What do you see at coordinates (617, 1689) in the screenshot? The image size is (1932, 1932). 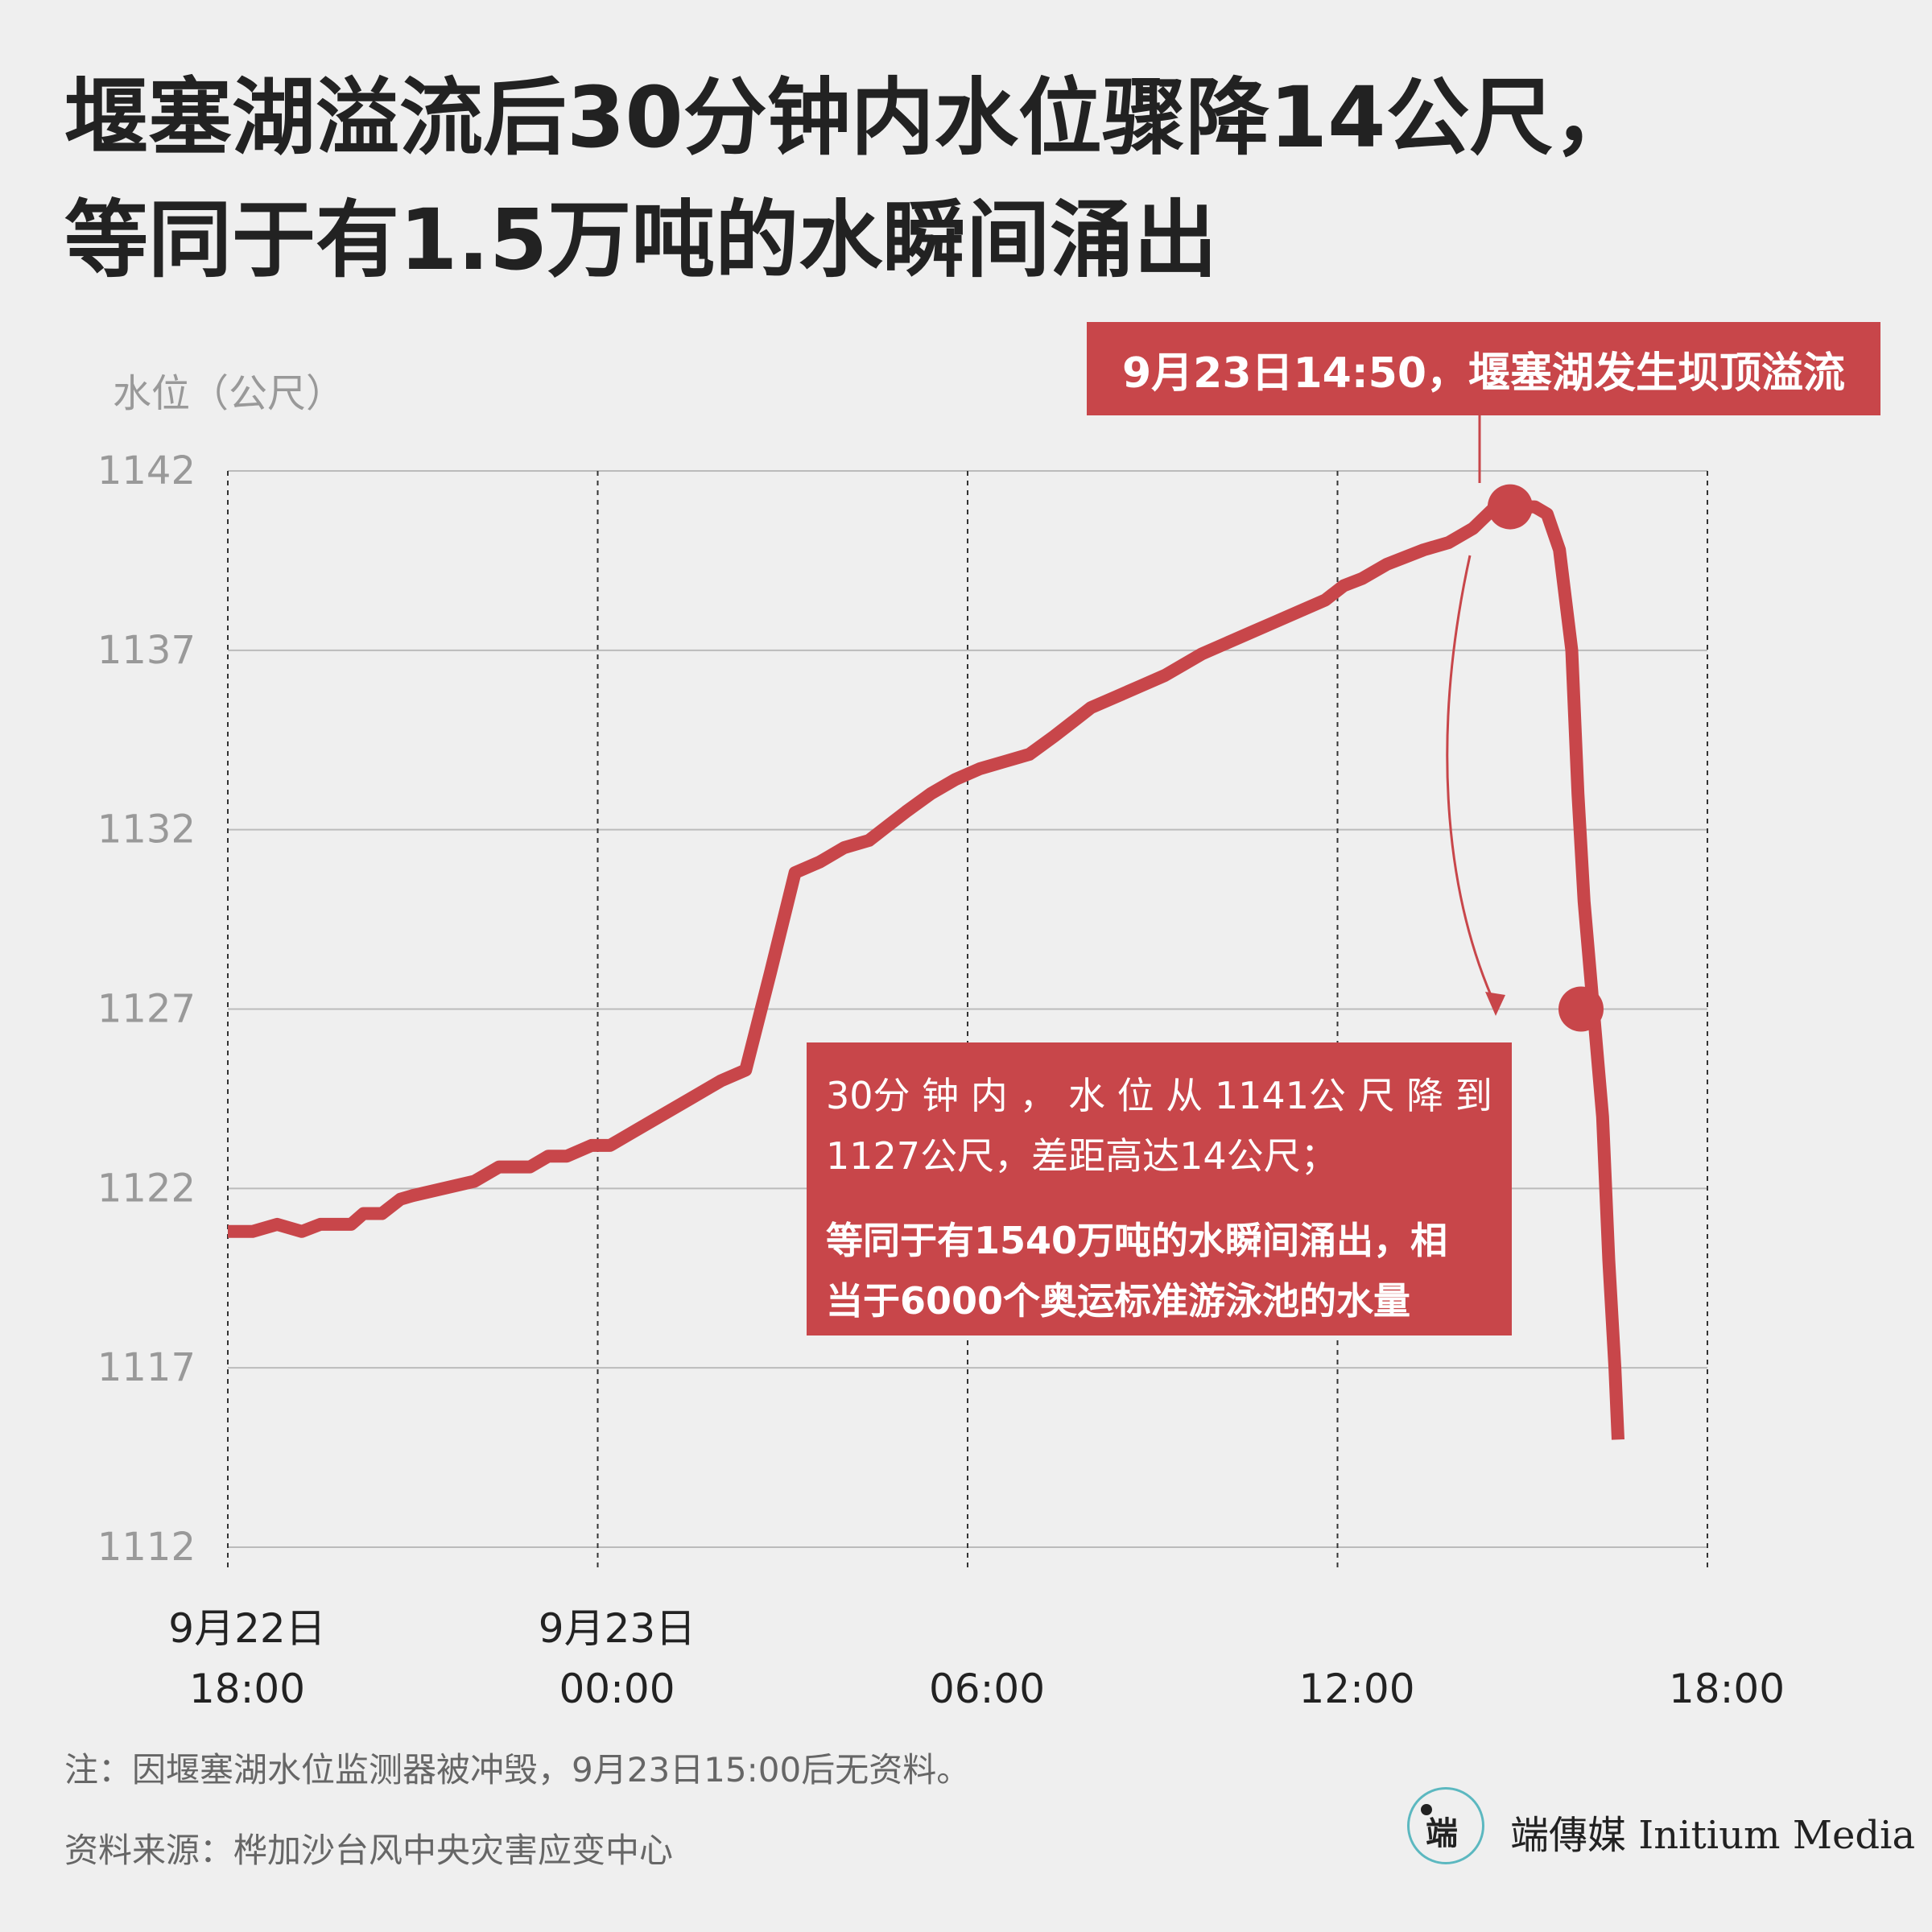 I see `x-tick-label-time: 00:00` at bounding box center [617, 1689].